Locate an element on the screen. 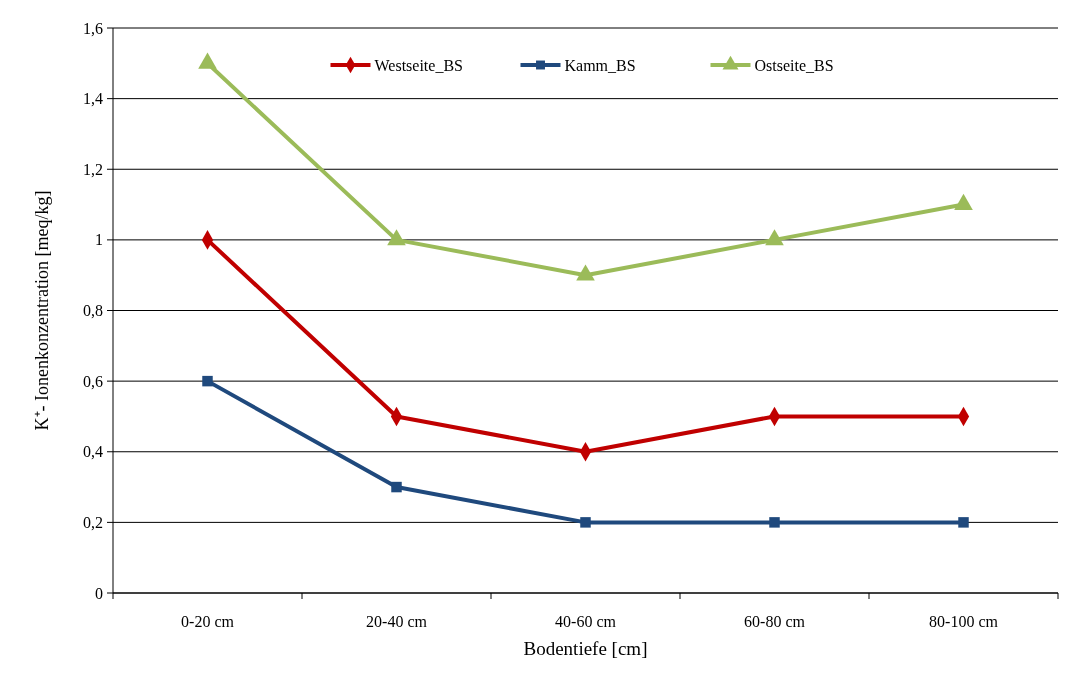 The image size is (1071, 673). x-tick-label: 80-100 cm is located at coordinates (964, 621).